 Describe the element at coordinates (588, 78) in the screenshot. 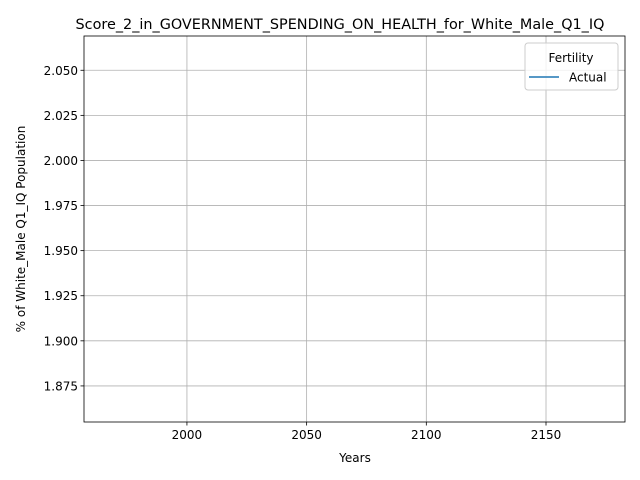

I see `legend-entry-actual: Actual` at that location.